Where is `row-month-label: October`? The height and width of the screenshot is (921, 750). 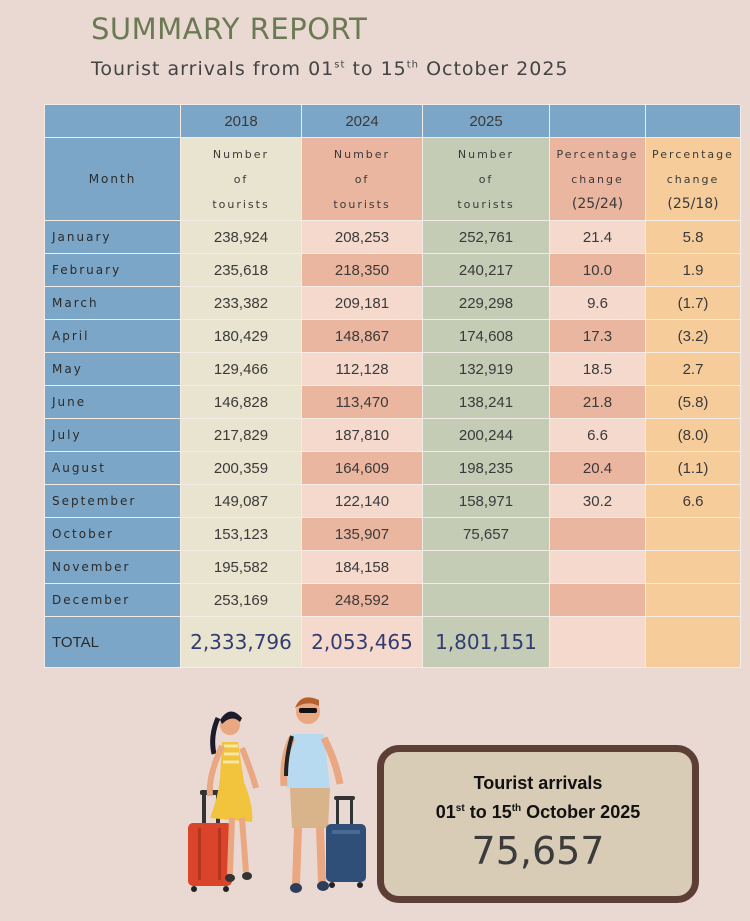 row-month-label: October is located at coordinates (113, 534).